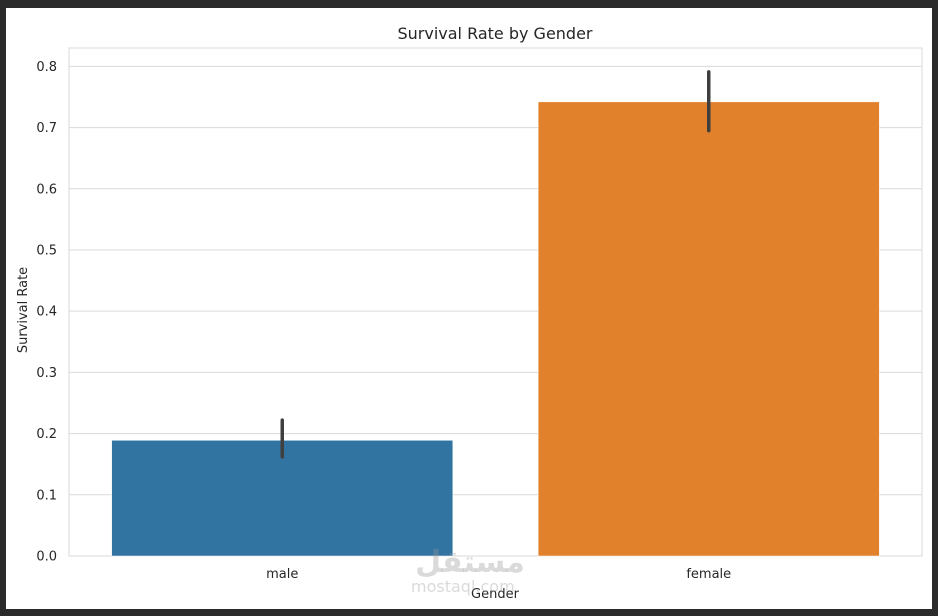 The image size is (938, 616). I want to click on y-tick-label: 0.5, so click(46, 250).